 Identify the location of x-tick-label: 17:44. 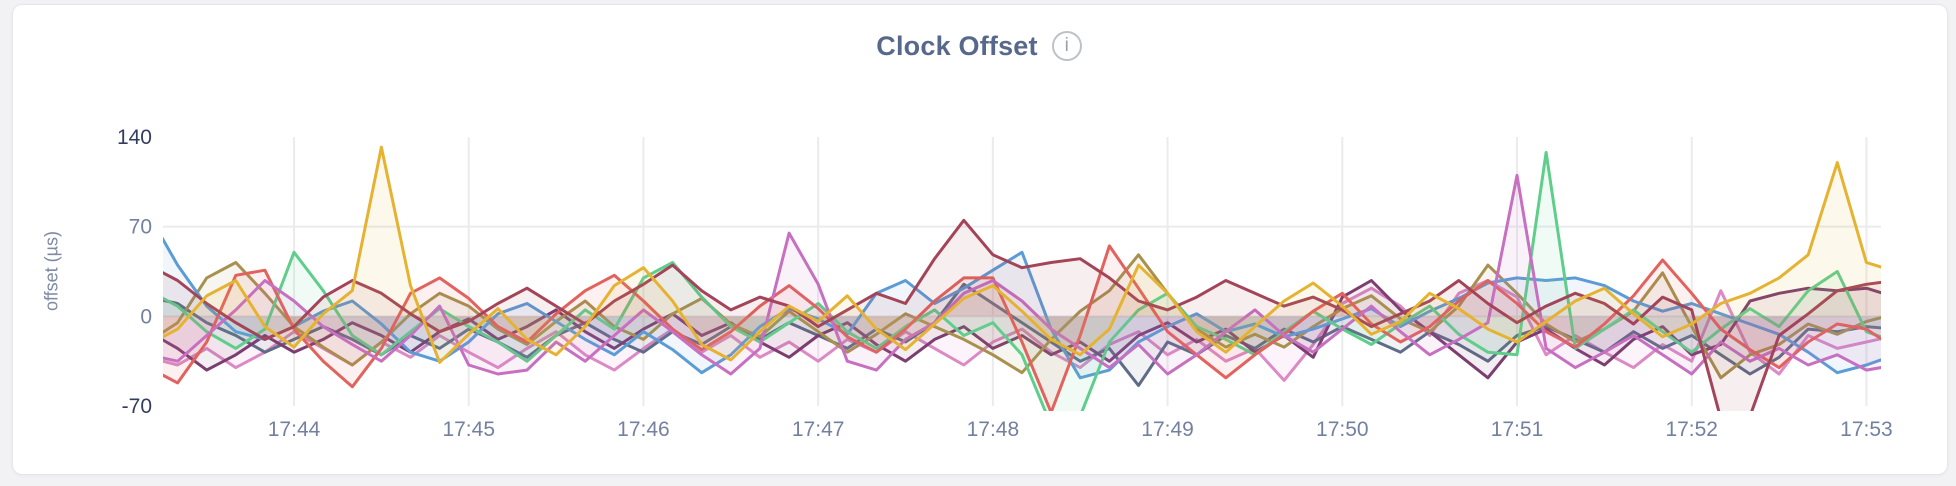
(294, 429).